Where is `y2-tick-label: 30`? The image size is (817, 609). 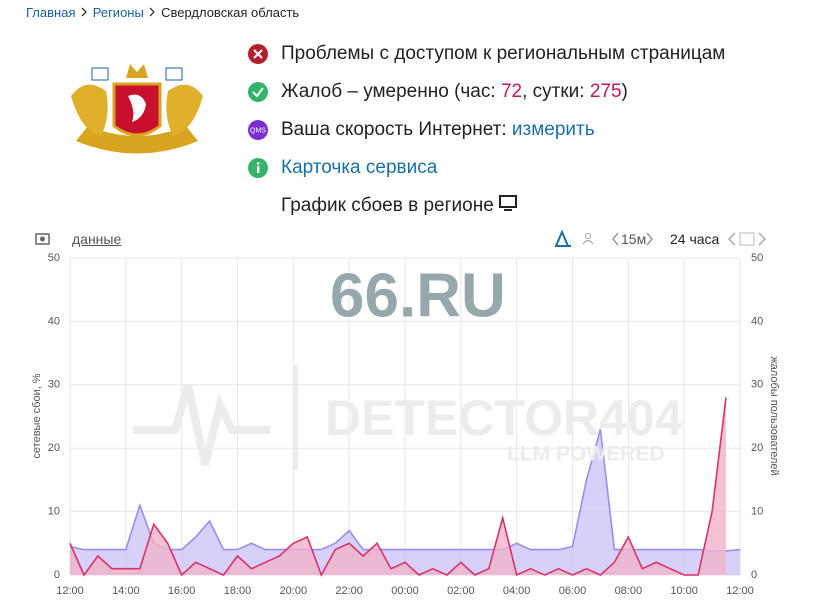
y2-tick-label: 30 is located at coordinates (757, 385).